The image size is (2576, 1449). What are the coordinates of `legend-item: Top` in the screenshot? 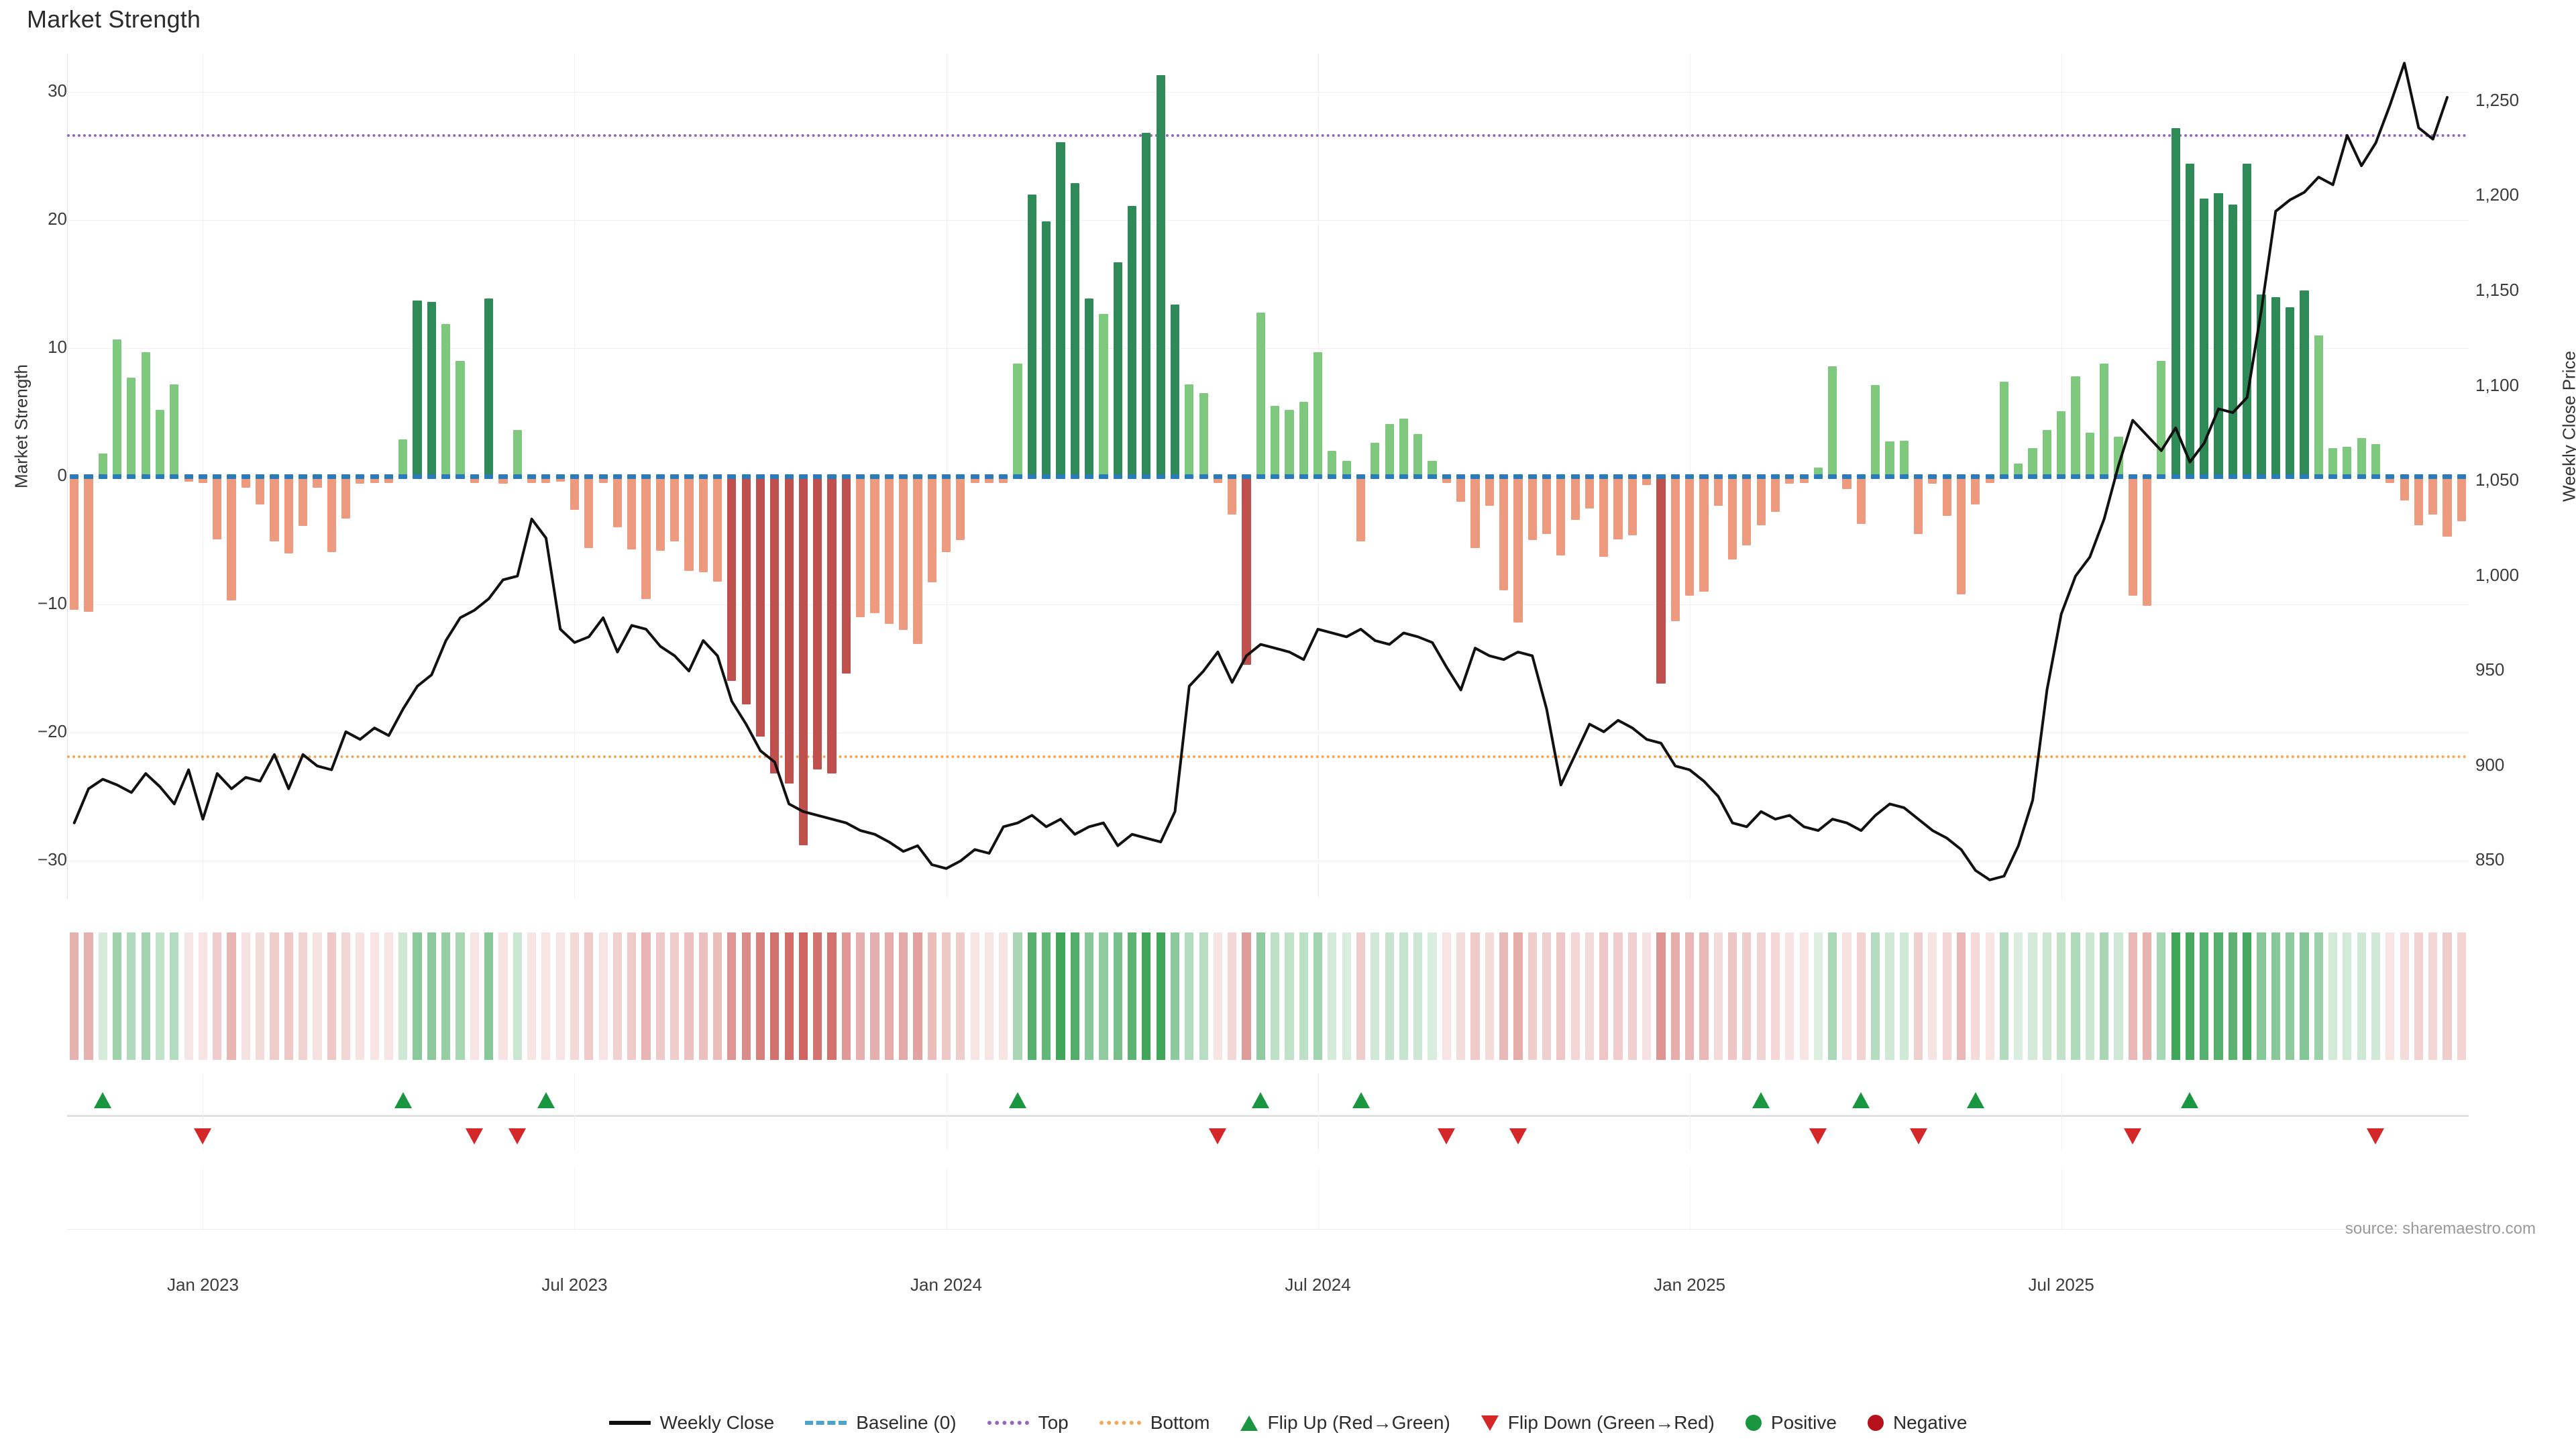 It's located at (1028, 1423).